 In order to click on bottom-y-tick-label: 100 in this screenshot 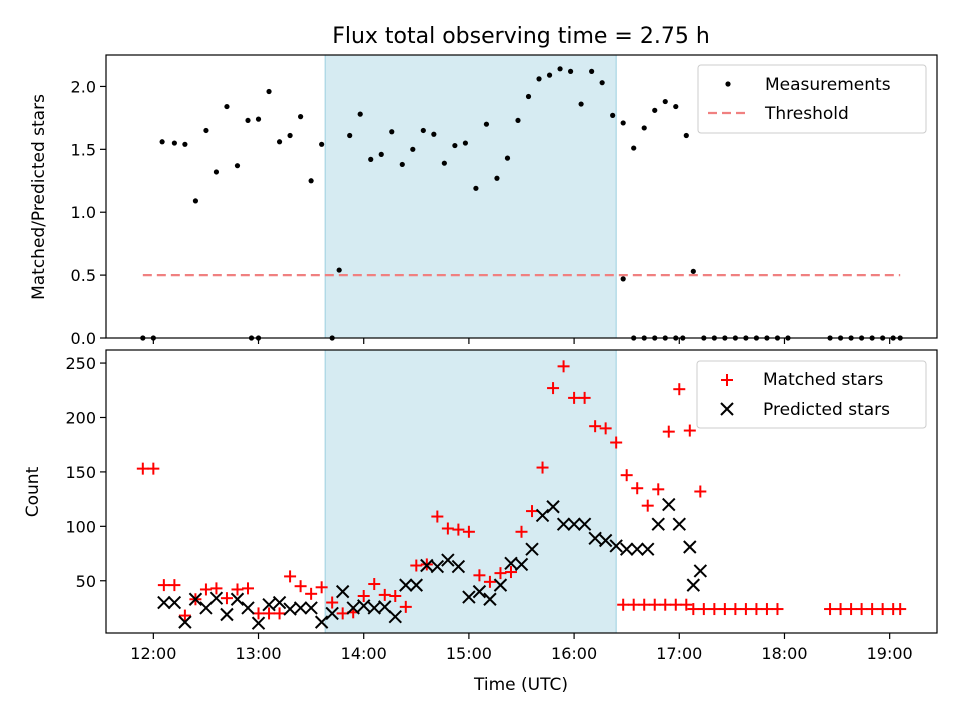, I will do `click(80, 526)`.